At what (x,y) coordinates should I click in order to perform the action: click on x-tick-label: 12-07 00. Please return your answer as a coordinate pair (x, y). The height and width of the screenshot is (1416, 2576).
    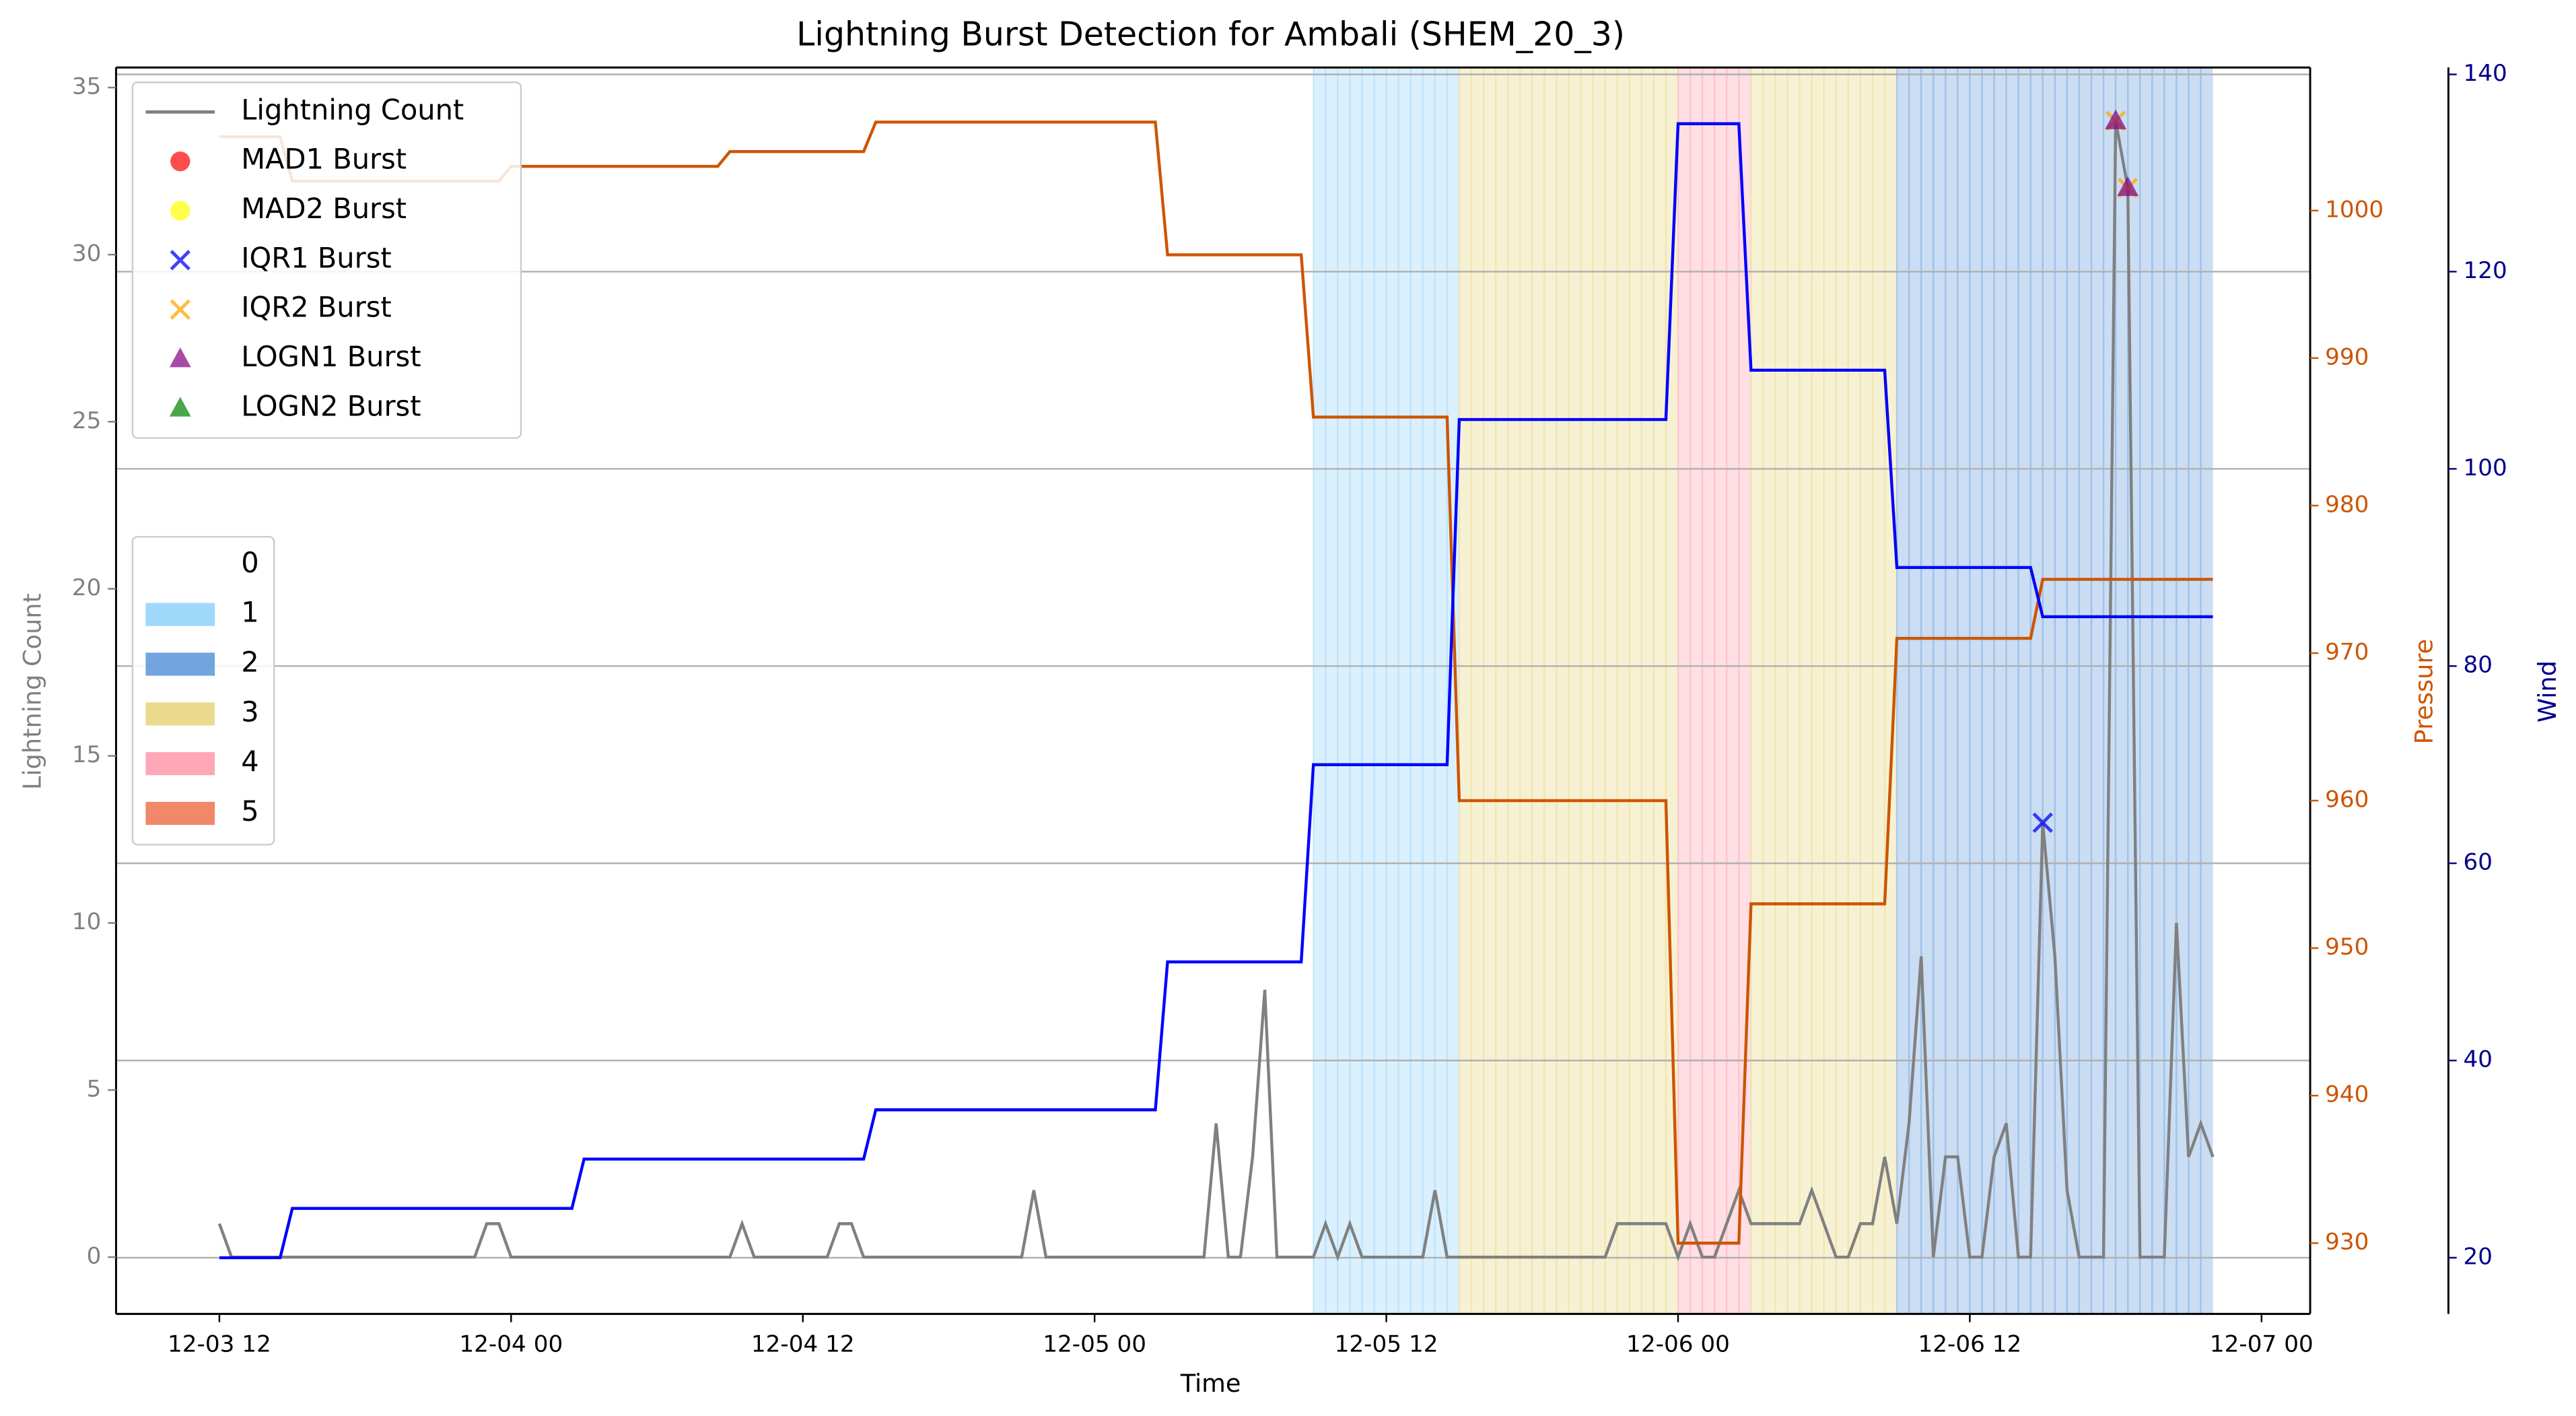
    Looking at the image, I should click on (2261, 1343).